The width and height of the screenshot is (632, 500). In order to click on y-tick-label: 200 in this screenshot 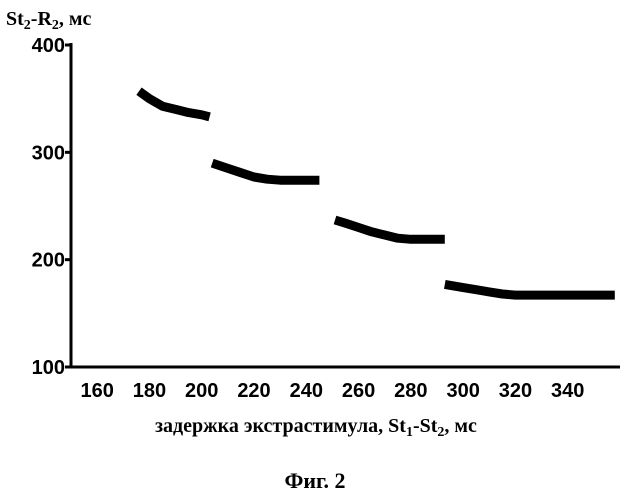, I will do `click(48, 261)`.